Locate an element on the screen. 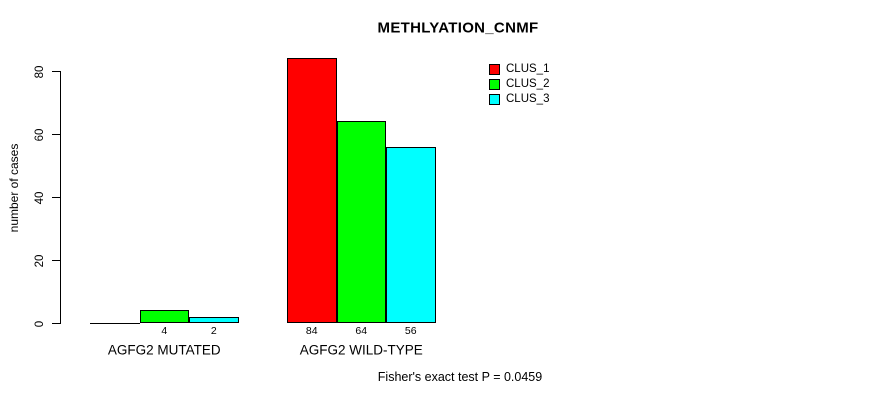 The height and width of the screenshot is (400, 890). y-tick-label: 40 is located at coordinates (40, 197).